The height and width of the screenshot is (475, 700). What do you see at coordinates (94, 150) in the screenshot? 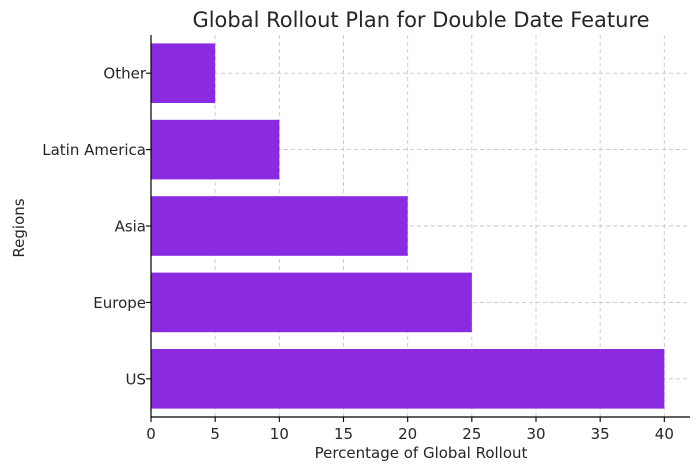
I see `y-tick-label: Latin America` at bounding box center [94, 150].